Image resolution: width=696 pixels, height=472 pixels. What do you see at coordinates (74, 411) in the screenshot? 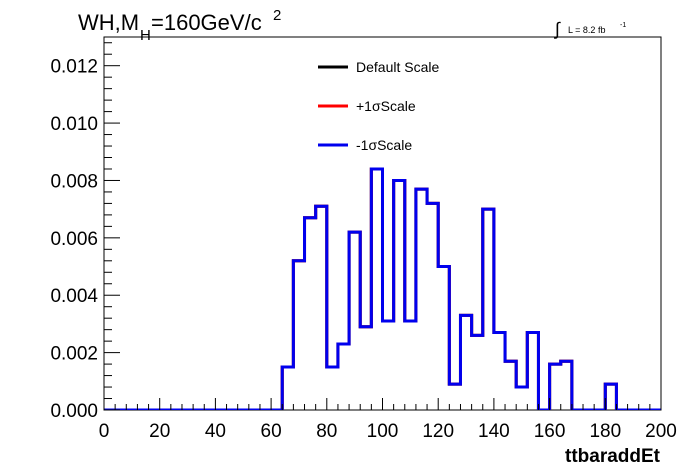
I see `y-tick-label: 0.000` at bounding box center [74, 411].